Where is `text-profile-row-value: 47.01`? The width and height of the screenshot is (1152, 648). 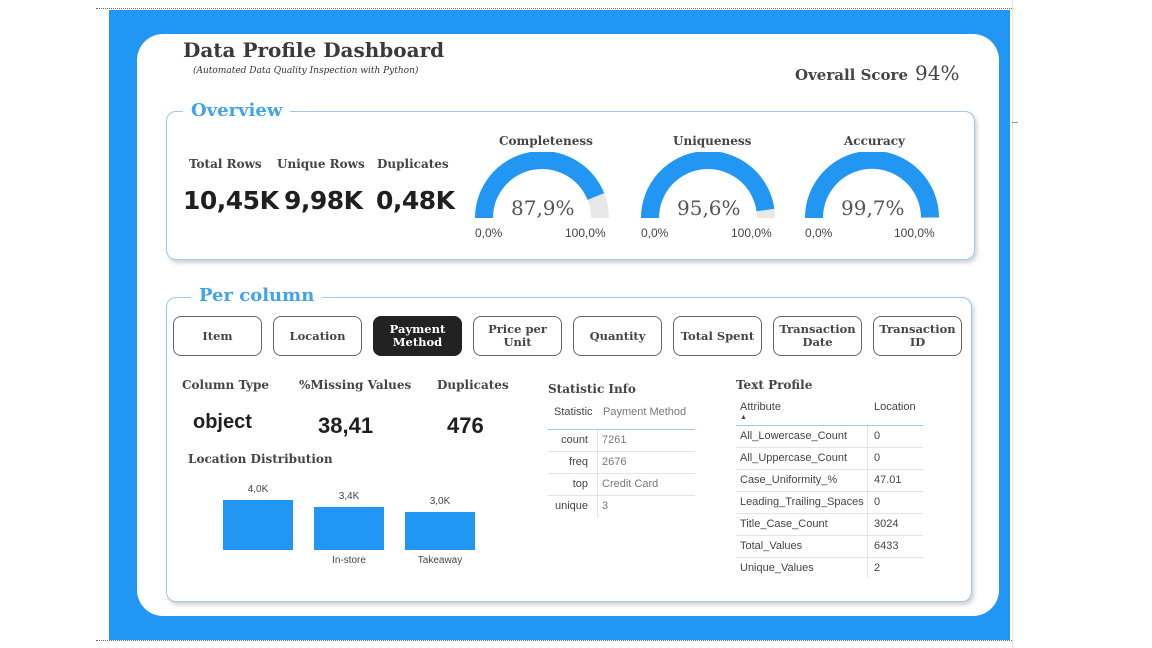
text-profile-row-value: 47.01 is located at coordinates (888, 480).